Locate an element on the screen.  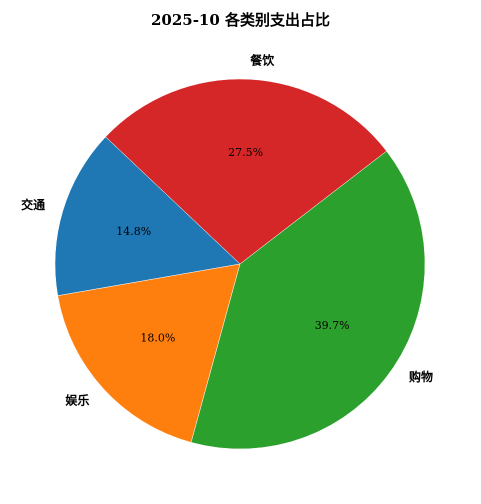
percent-label-购物: 39.7% is located at coordinates (332, 325).